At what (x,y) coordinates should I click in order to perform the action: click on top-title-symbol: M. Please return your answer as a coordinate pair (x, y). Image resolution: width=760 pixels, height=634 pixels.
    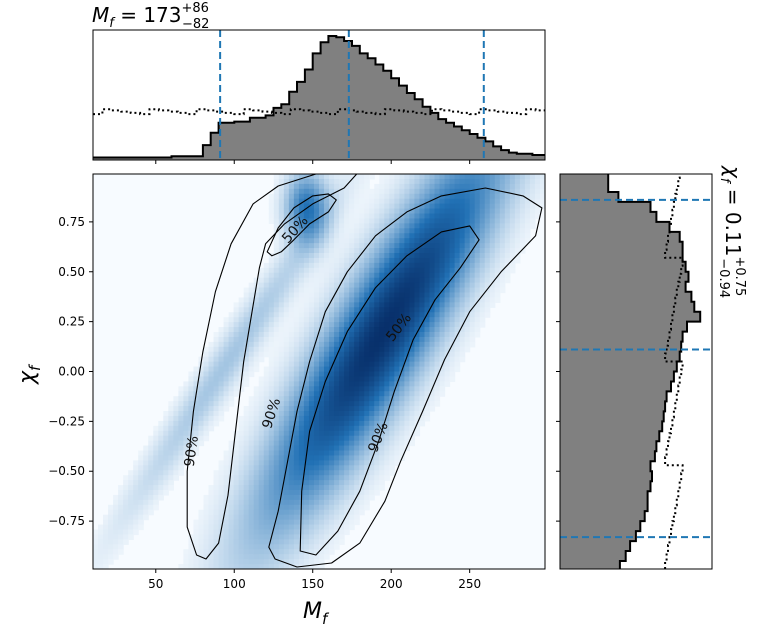
    Looking at the image, I should click on (100, 15).